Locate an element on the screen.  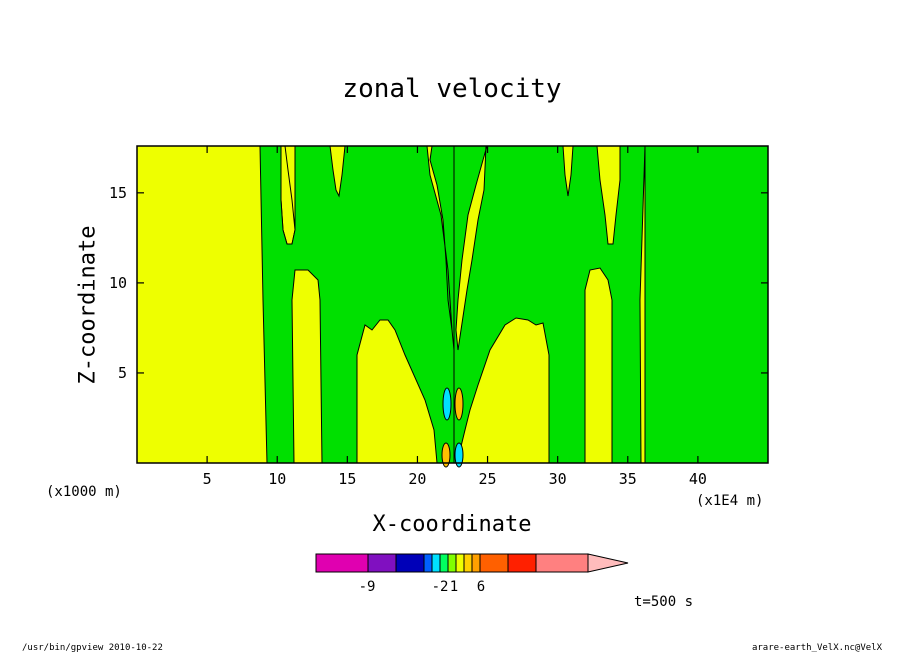
blob-cyan-lower is located at coordinates (459, 455).